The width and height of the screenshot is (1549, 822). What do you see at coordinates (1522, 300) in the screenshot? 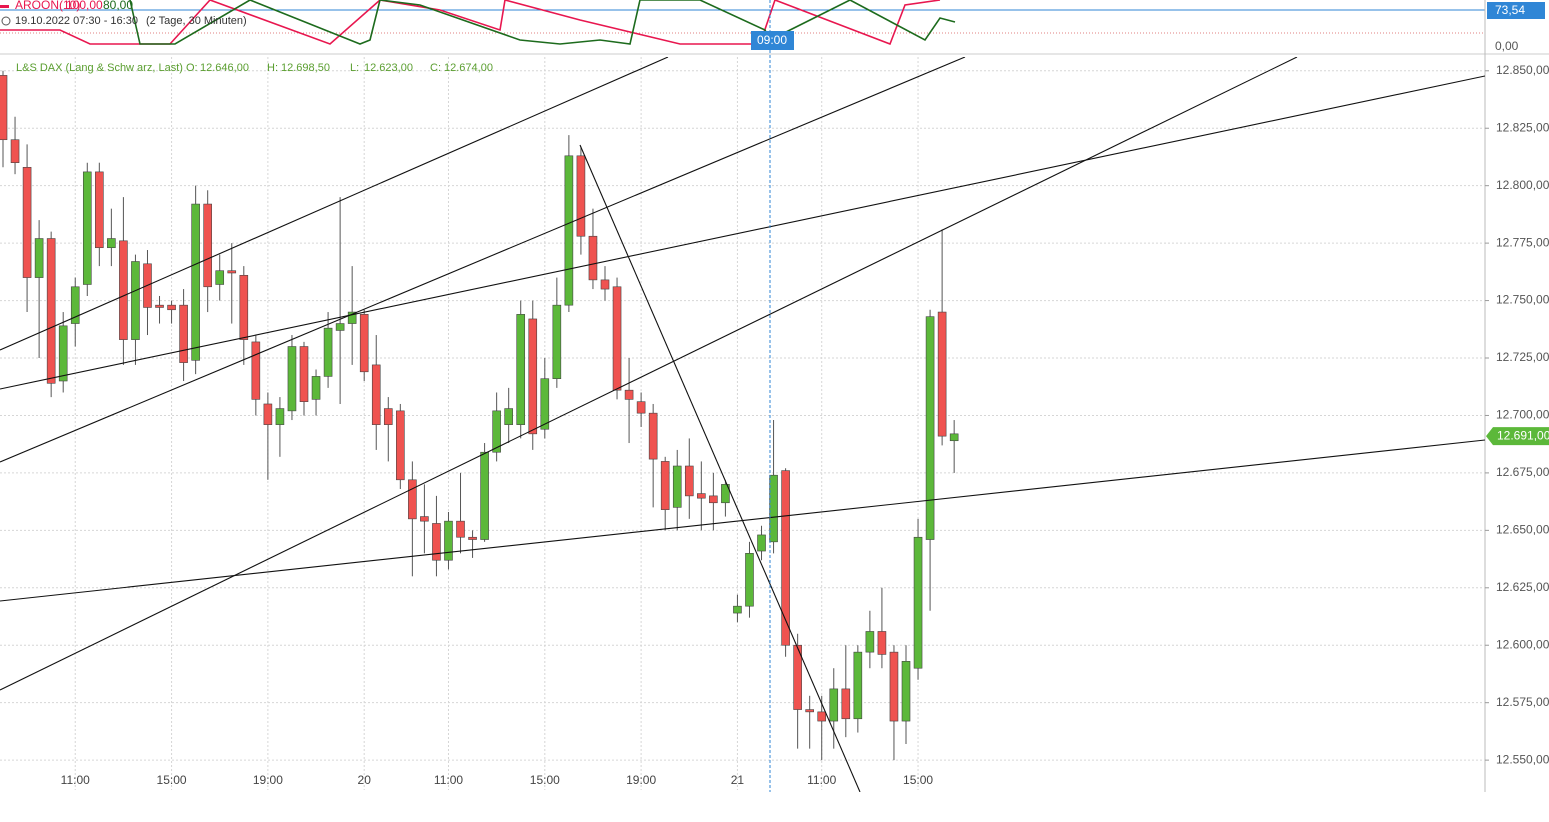
I see `y-tick-label: 12.750,00` at bounding box center [1522, 300].